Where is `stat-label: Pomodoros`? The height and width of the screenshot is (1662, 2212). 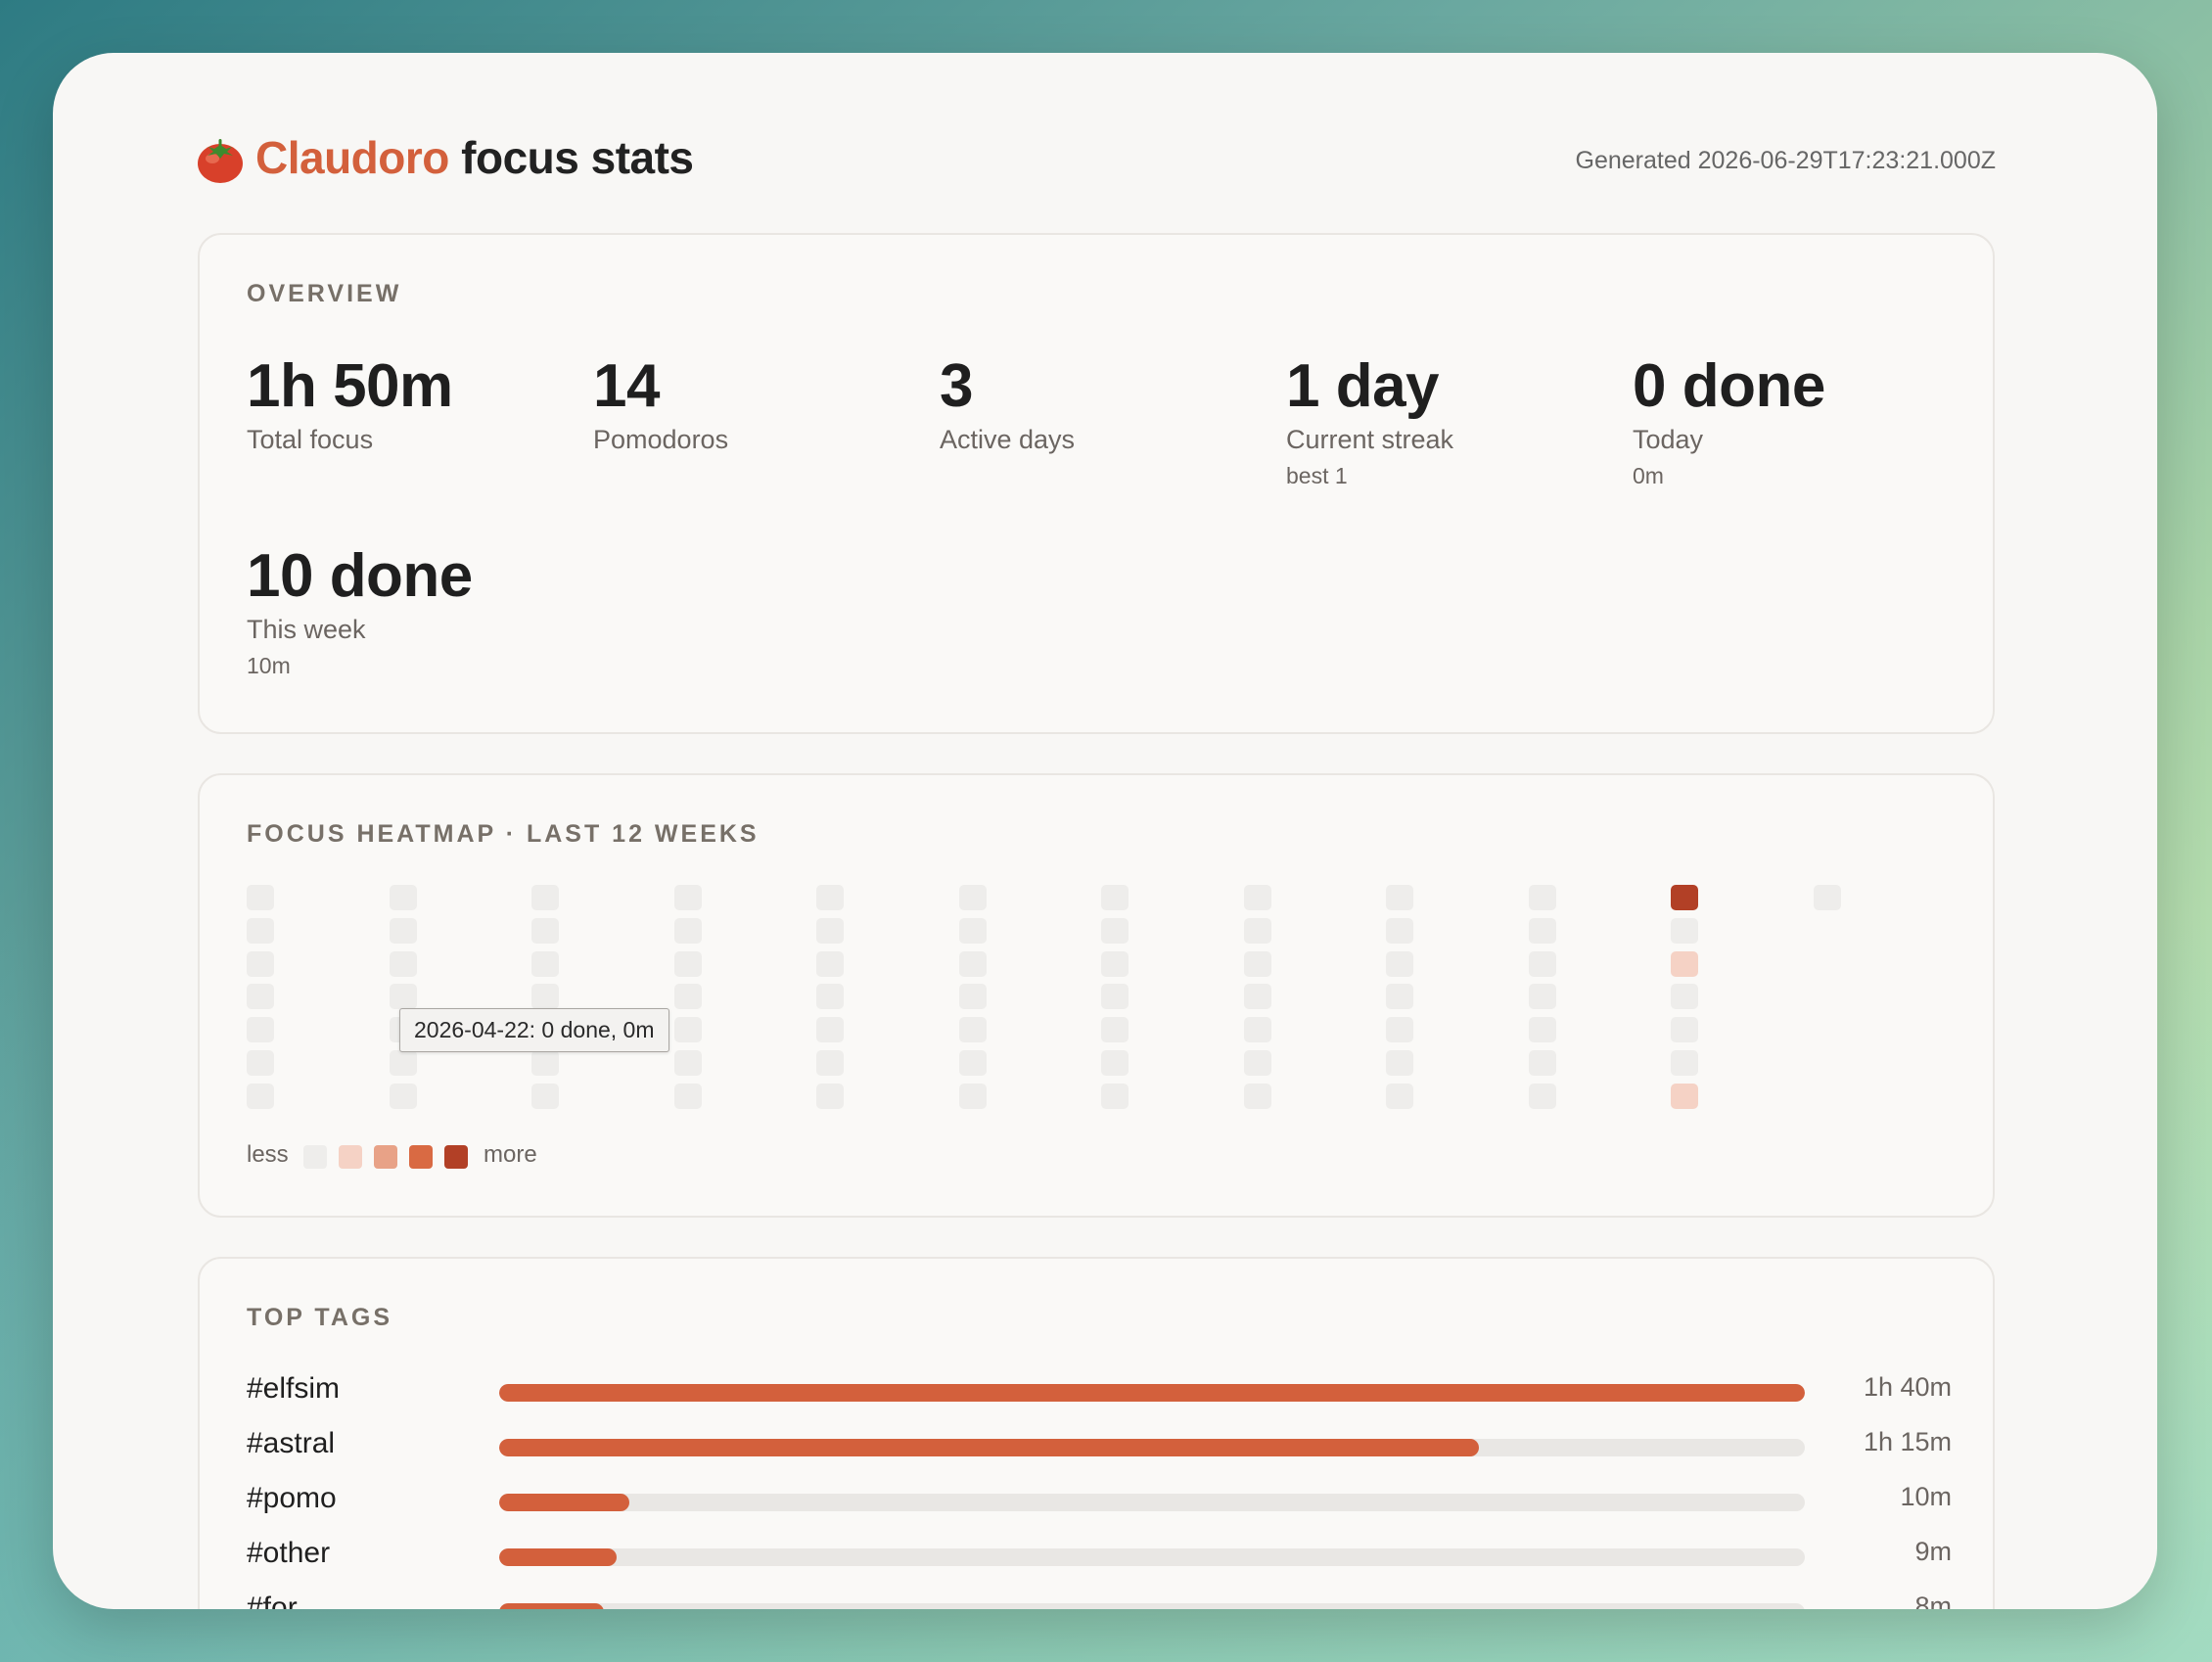
stat-label: Pomodoros is located at coordinates (661, 440).